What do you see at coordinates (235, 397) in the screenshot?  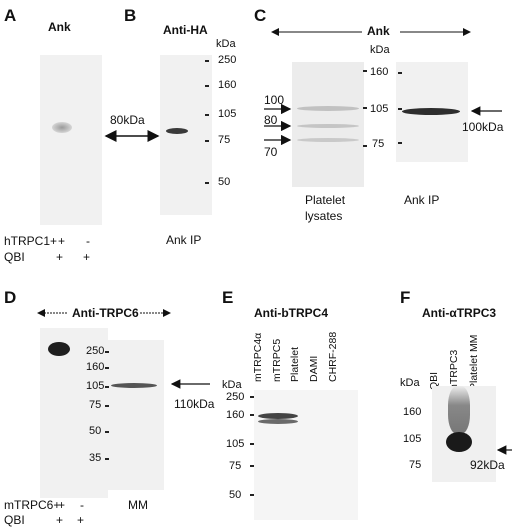 I see `panel-e-marker: 250` at bounding box center [235, 397].